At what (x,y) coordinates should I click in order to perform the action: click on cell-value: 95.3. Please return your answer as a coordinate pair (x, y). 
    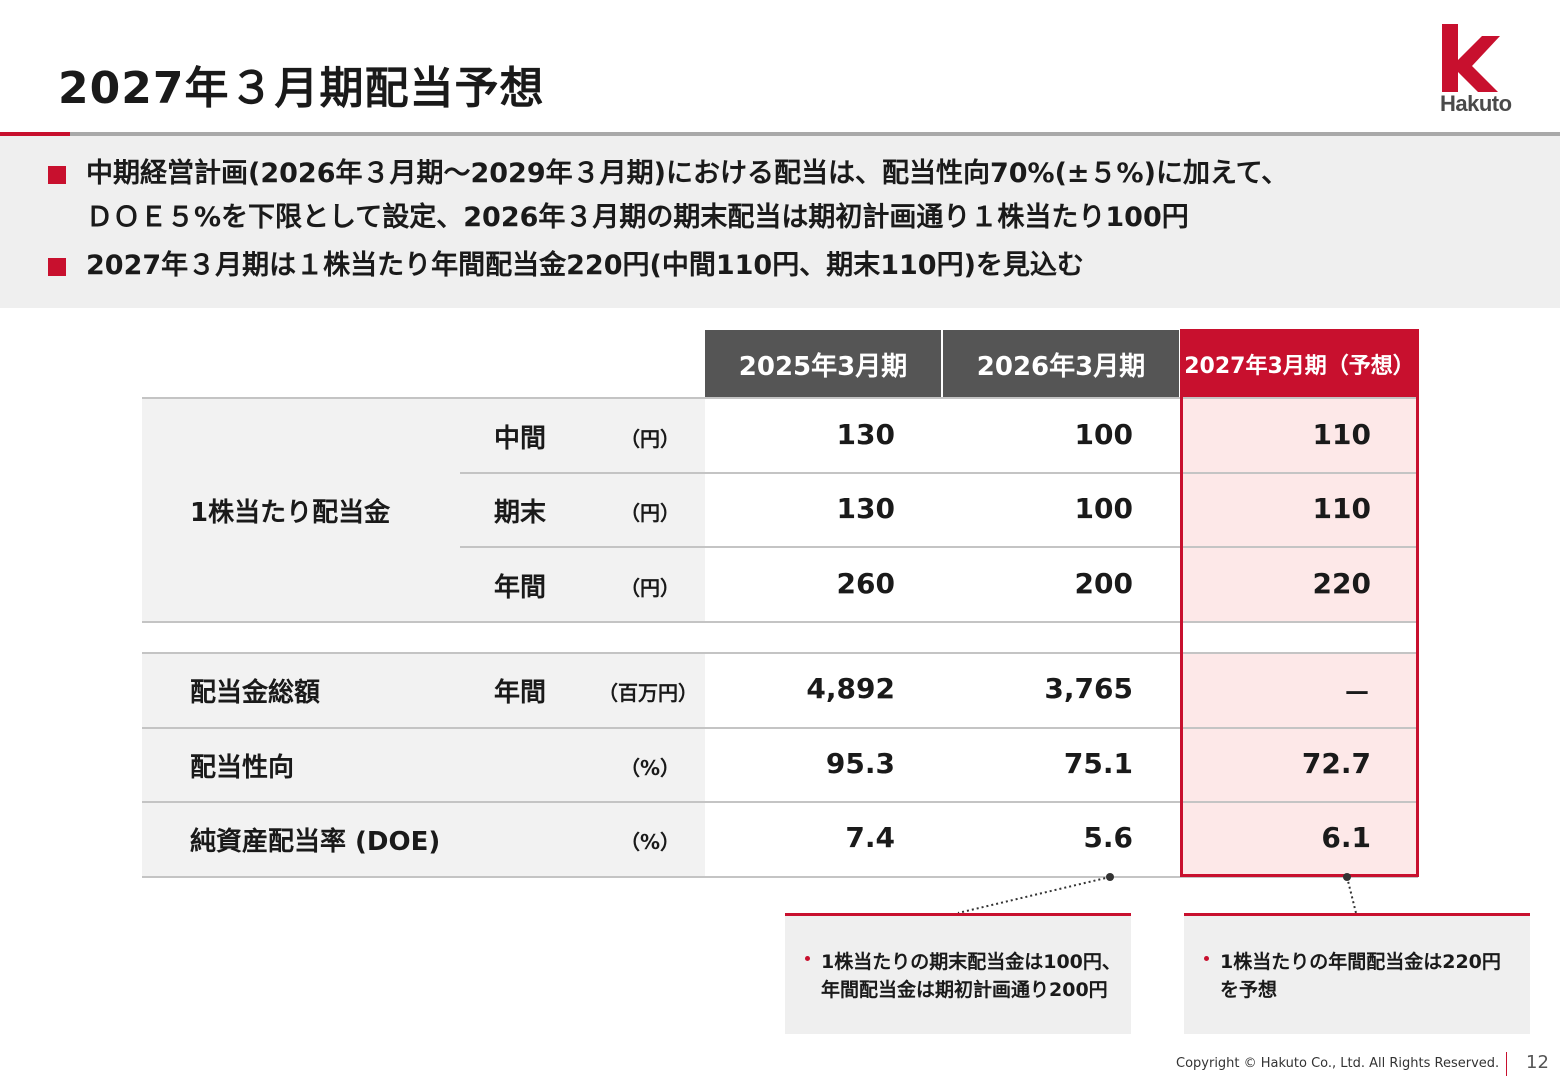
    Looking at the image, I should click on (860, 763).